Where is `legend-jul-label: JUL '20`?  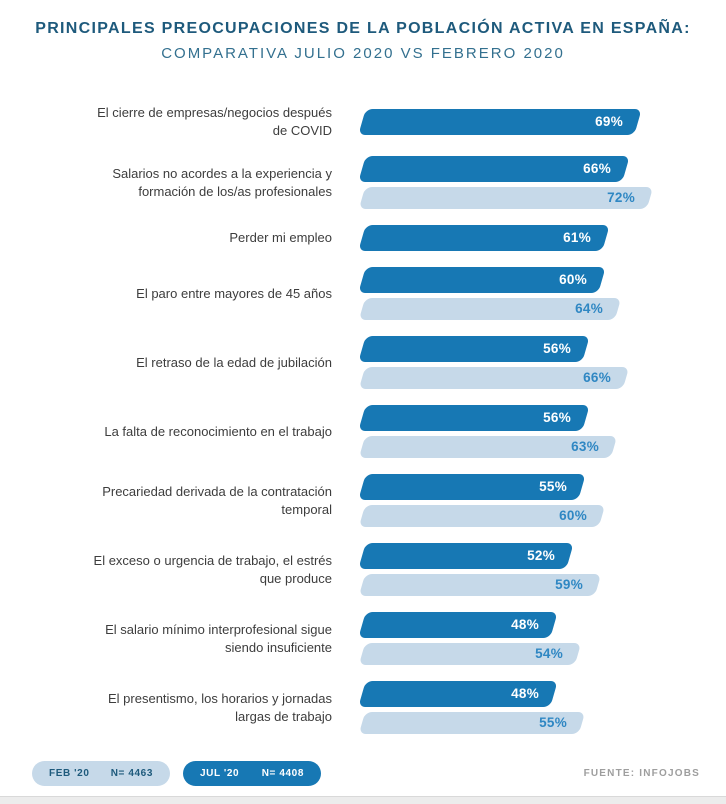 legend-jul-label: JUL '20 is located at coordinates (220, 773).